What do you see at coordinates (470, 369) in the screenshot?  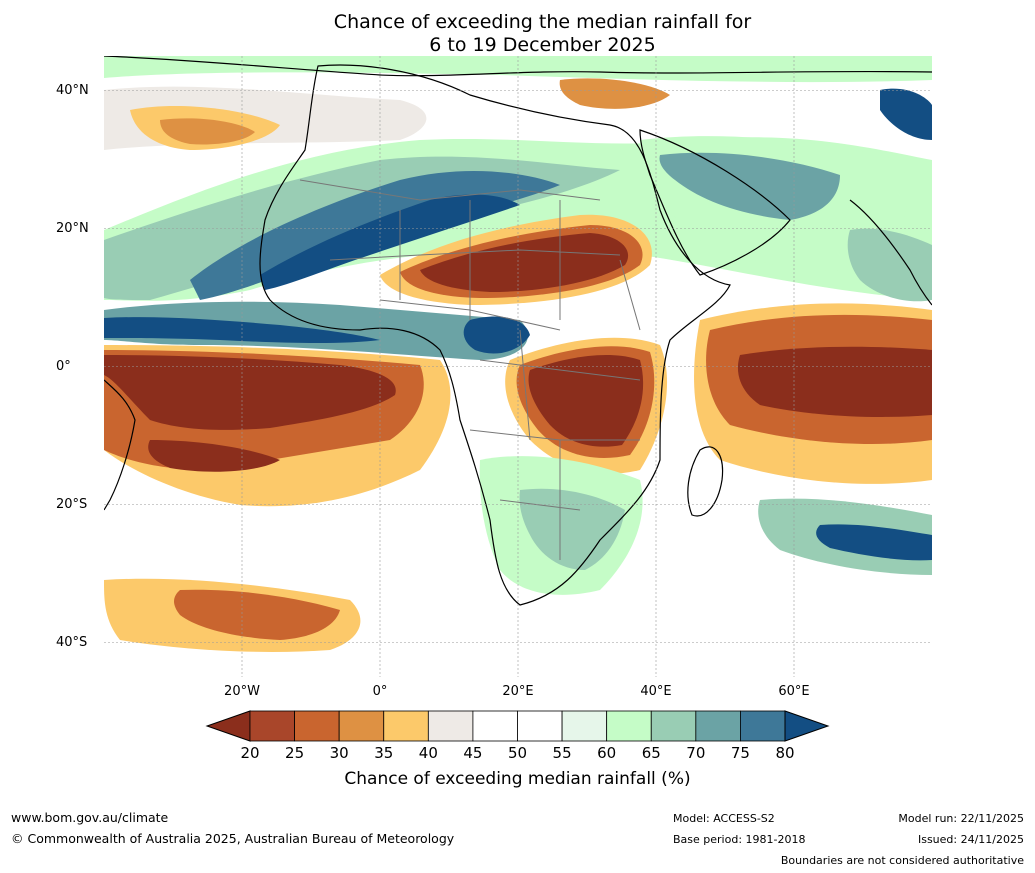 I see `country-borders` at bounding box center [470, 369].